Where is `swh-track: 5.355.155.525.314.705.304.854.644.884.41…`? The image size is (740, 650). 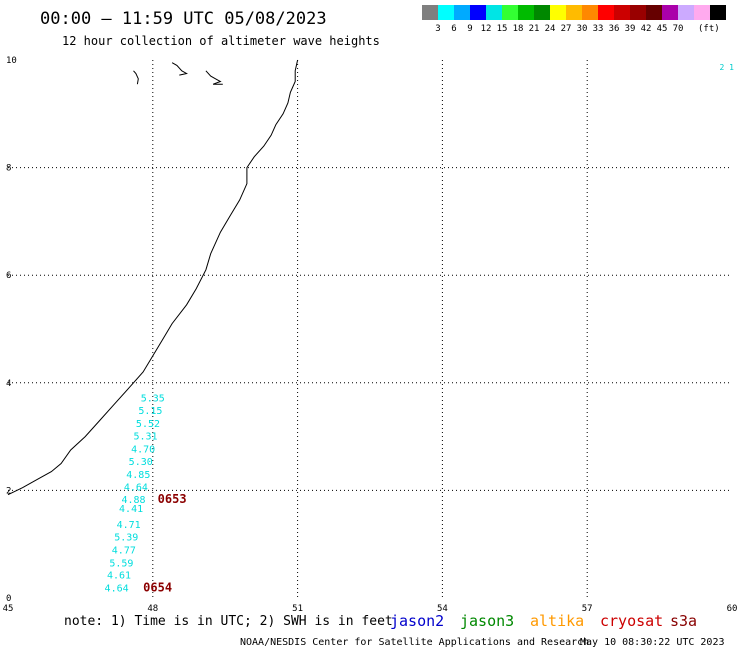
swh-track: 5.355.155.525.314.705.304.854.644.884.41… is located at coordinates (135, 494).